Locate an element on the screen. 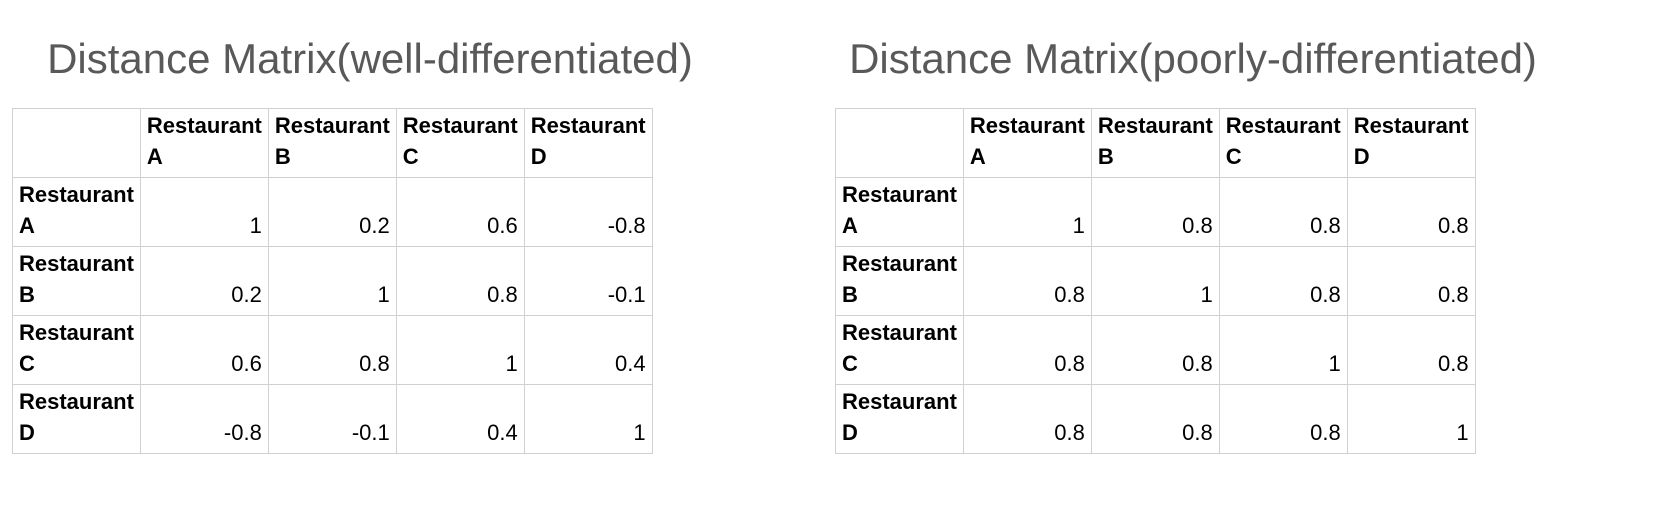  table-row: Restaurant C 0.6 0.8 1 0.4 is located at coordinates (332, 350).